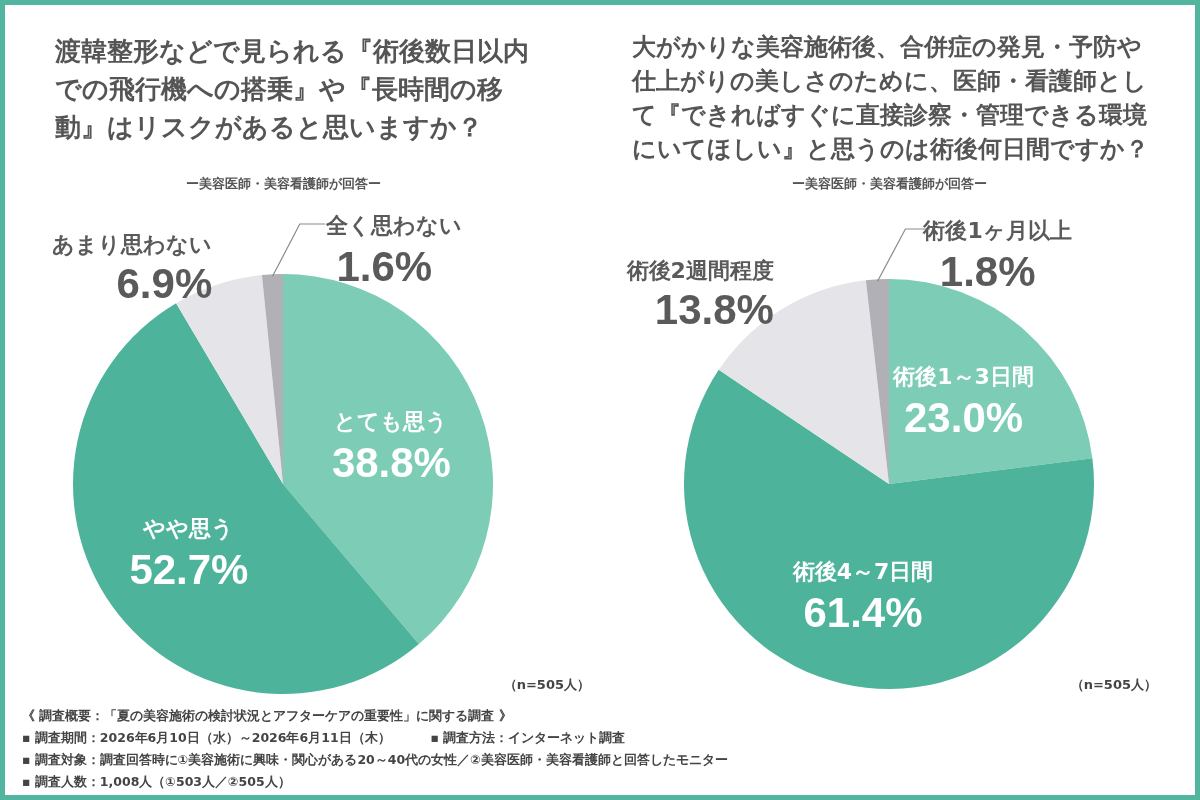 This screenshot has height=800, width=1200. What do you see at coordinates (964, 418) in the screenshot?
I see `data-label: 23.0%` at bounding box center [964, 418].